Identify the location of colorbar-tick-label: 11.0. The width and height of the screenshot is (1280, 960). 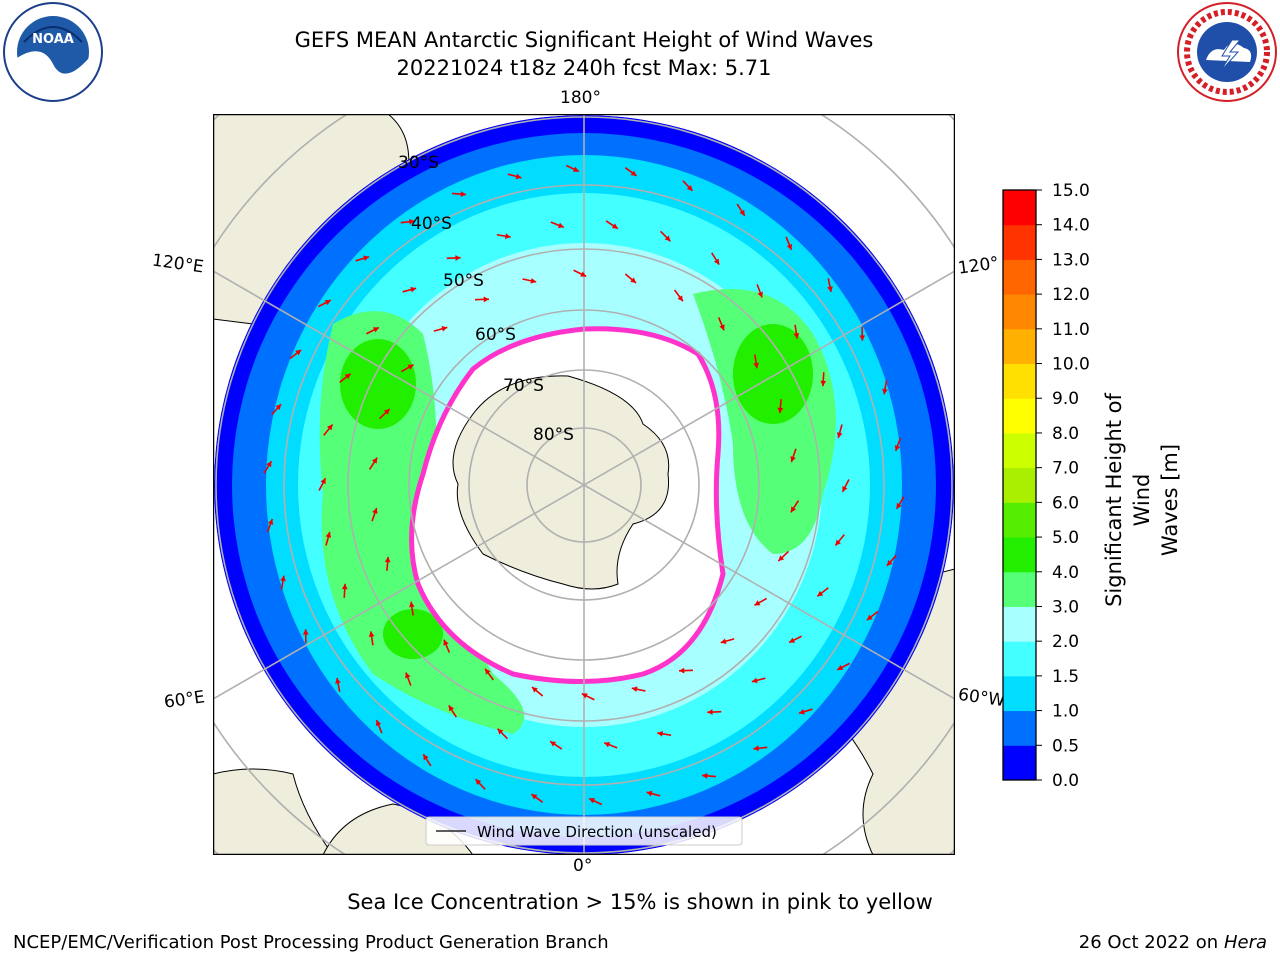
(1071, 330).